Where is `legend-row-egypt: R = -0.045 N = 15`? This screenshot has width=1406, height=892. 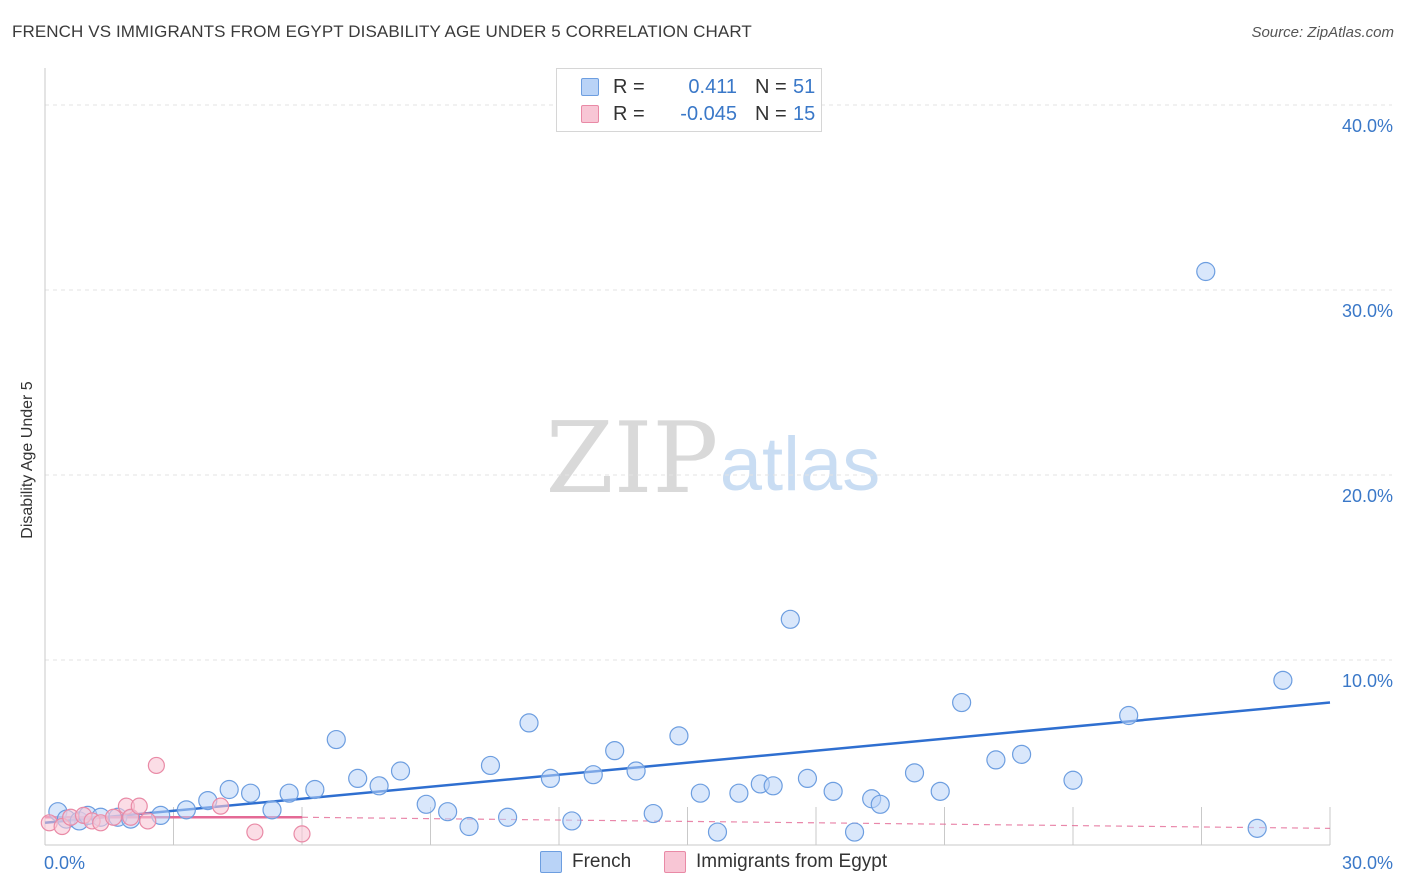
legend-row-egypt: R = -0.045 N = 15 is located at coordinates (698, 114).